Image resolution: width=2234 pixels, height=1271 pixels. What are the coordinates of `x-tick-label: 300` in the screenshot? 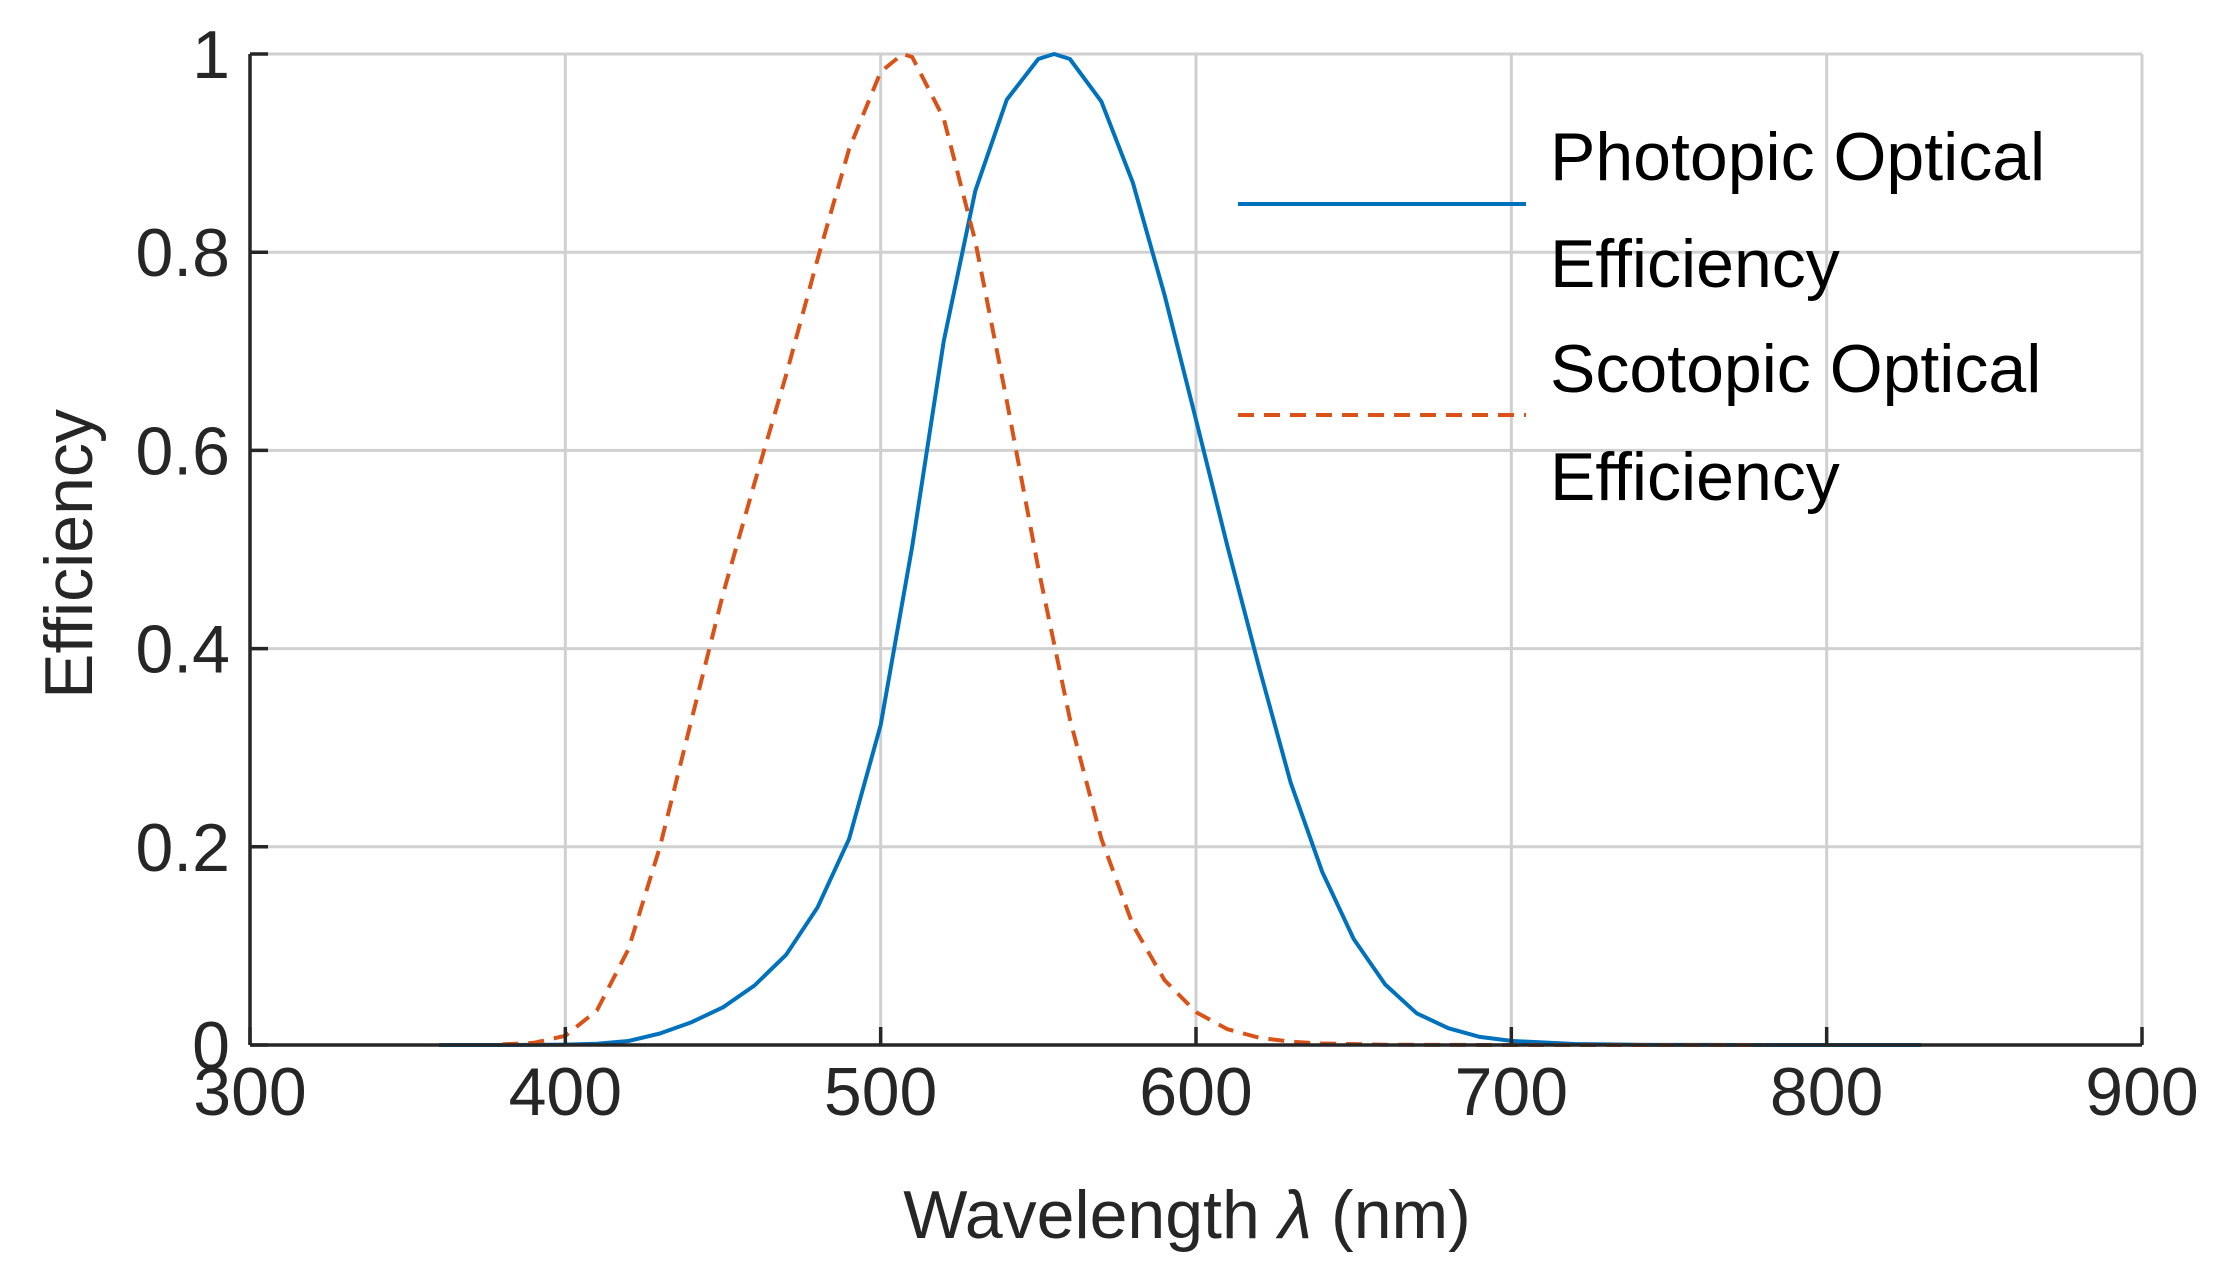 It's located at (249, 1092).